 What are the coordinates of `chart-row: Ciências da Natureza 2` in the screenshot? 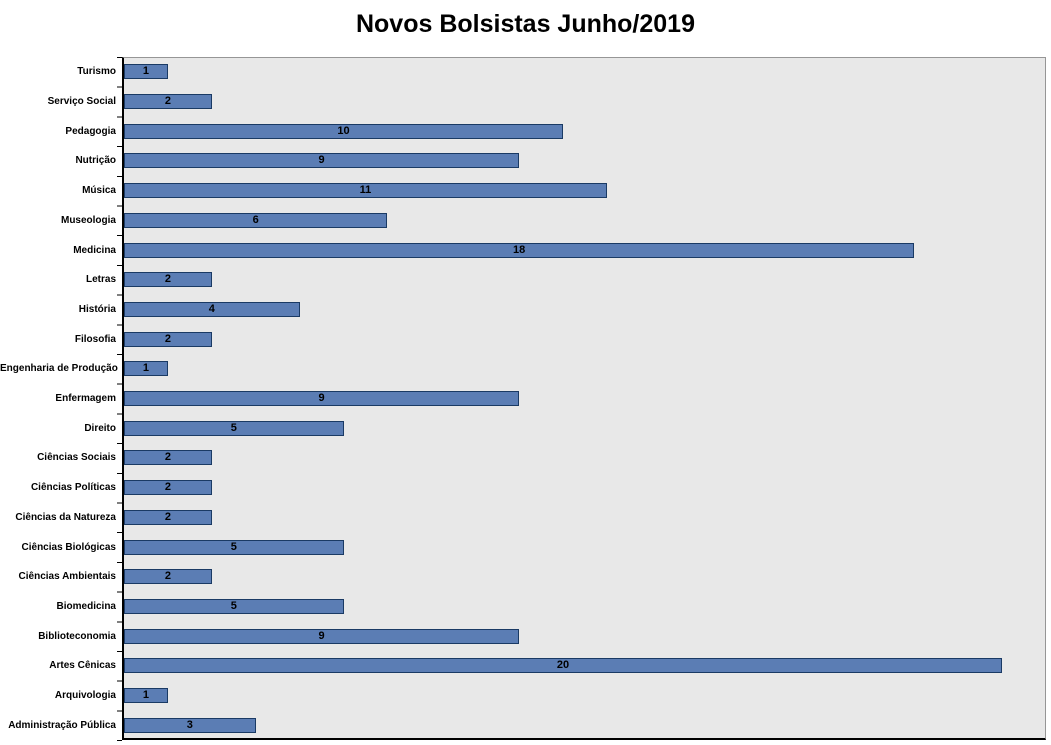 It's located at (523, 518).